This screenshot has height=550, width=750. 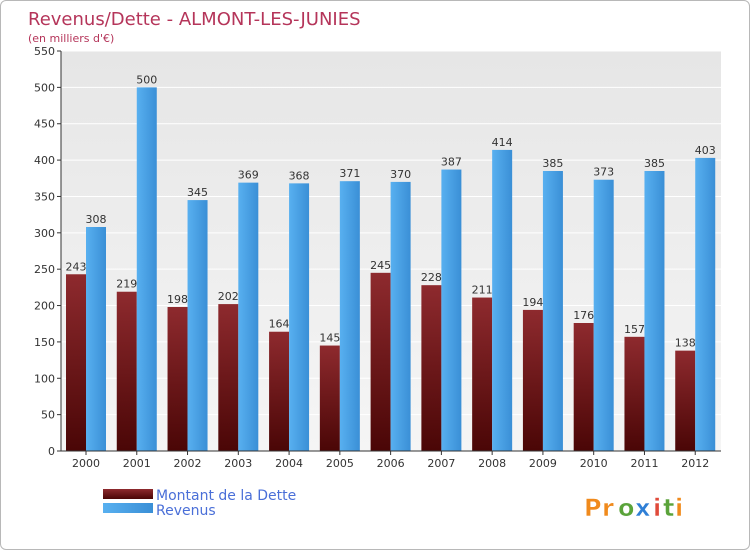 I want to click on x-tick-label: 2008, so click(x=492, y=463).